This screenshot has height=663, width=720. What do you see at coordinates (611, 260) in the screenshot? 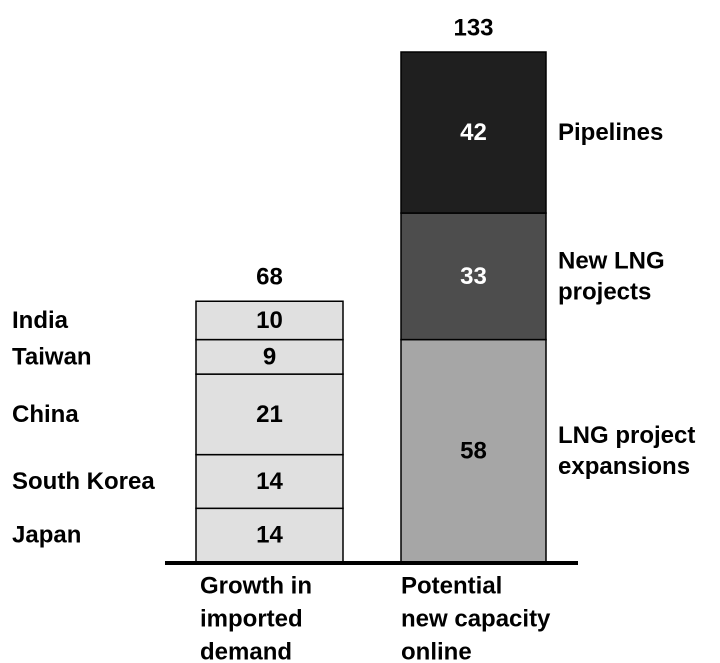
I see `segment-name-label-new-lng-projects: New LNG` at bounding box center [611, 260].